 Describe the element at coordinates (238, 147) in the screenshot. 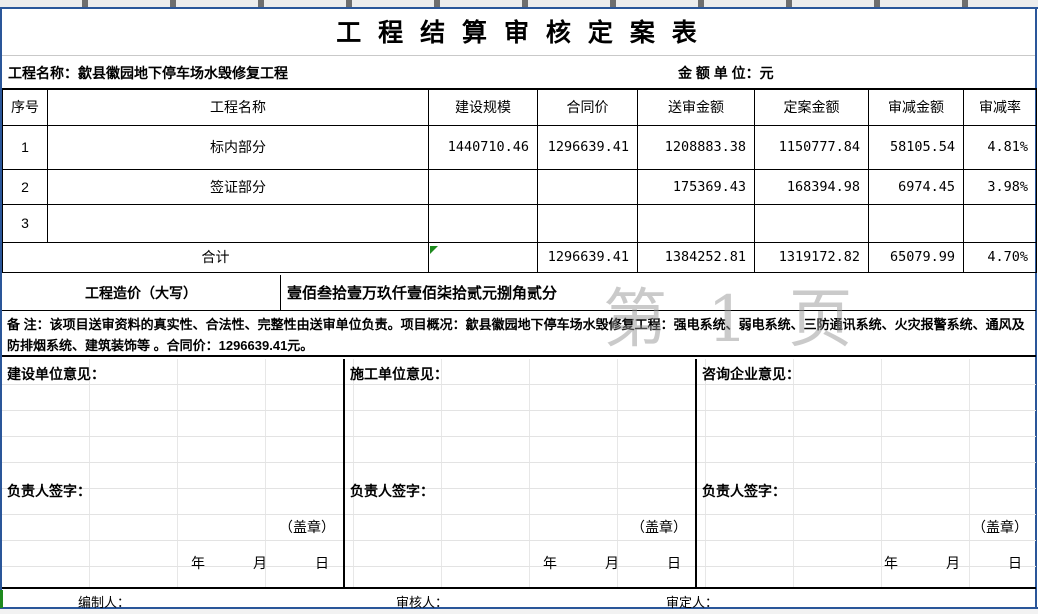

I see `cell-r1-name: 标内部分` at that location.